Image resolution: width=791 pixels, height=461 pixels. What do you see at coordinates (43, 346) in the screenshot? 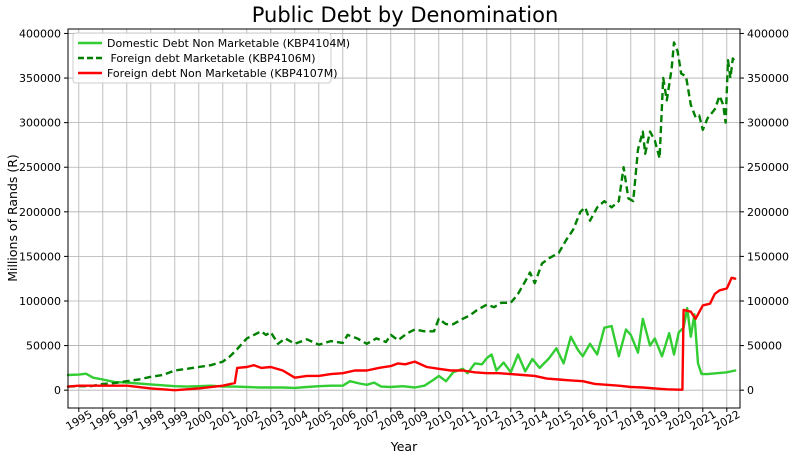
I see `y-tick-label: 50000` at bounding box center [43, 346].